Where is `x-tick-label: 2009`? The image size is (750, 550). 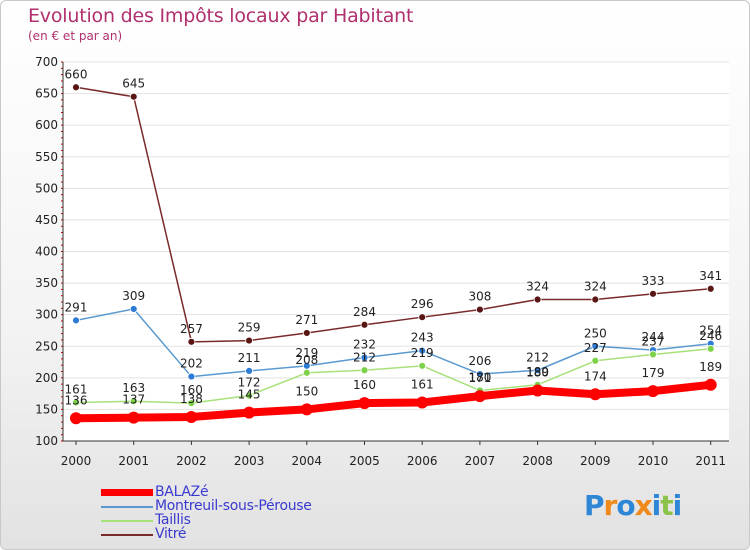 x-tick-label: 2009 is located at coordinates (595, 461).